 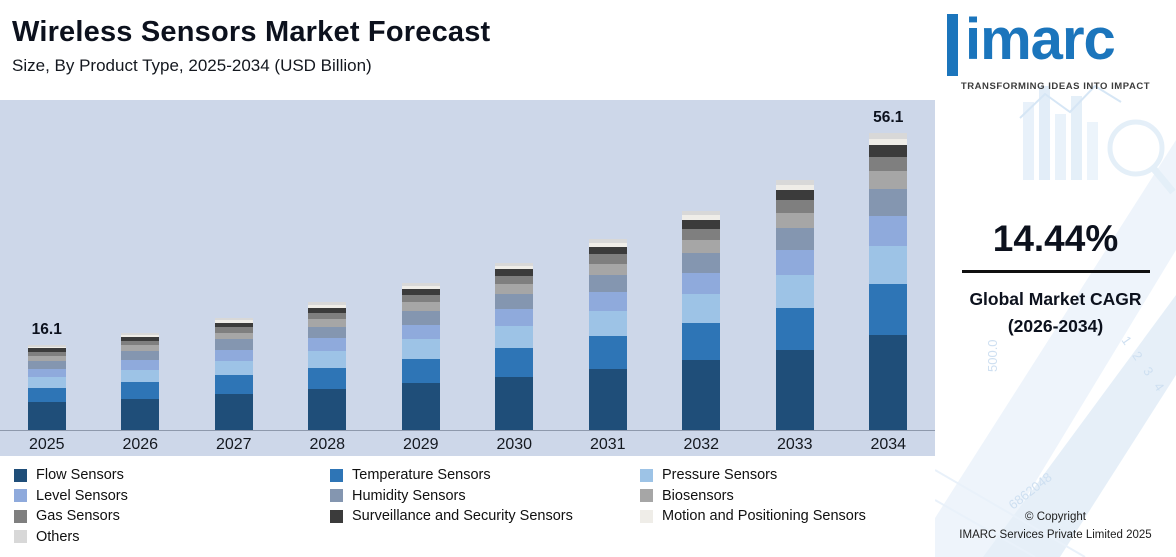 I want to click on legend-item-temperature-sensors: Temperature Sensors, so click(x=485, y=475).